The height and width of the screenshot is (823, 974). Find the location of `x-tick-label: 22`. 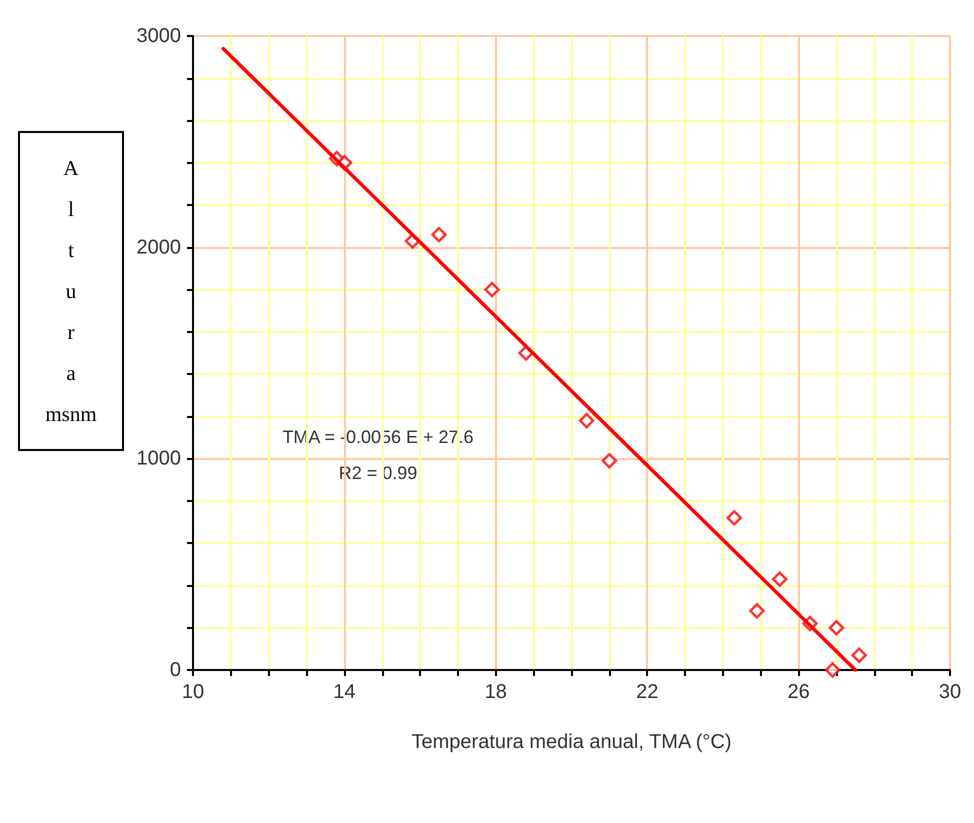

x-tick-label: 22 is located at coordinates (647, 692).